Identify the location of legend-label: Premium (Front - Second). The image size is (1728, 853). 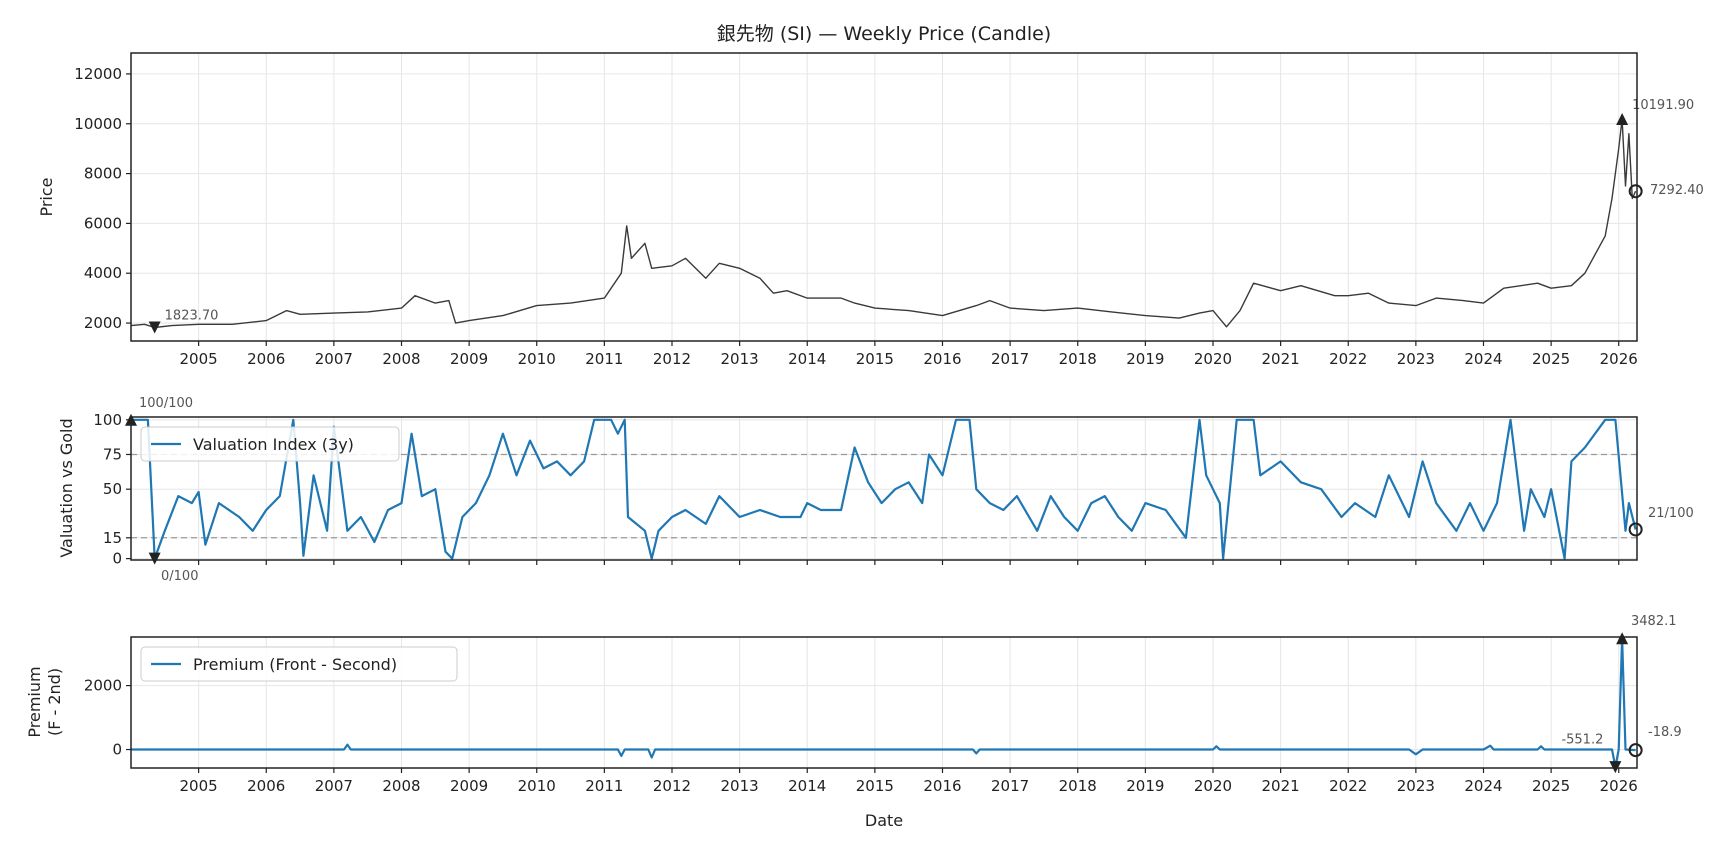
(295, 664).